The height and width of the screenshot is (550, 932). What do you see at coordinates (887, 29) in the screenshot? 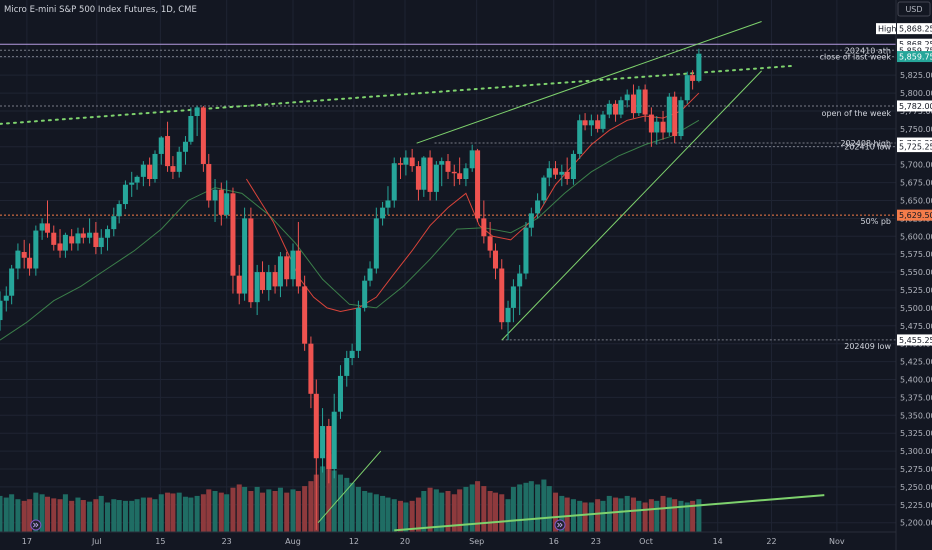
I see `price-tag-label: High` at bounding box center [887, 29].